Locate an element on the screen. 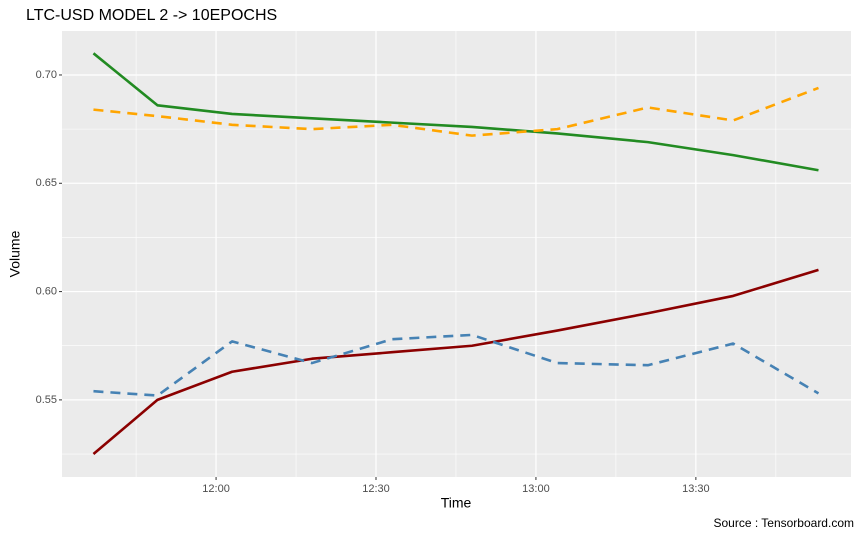  x-tick-label: 12:30 is located at coordinates (376, 489).